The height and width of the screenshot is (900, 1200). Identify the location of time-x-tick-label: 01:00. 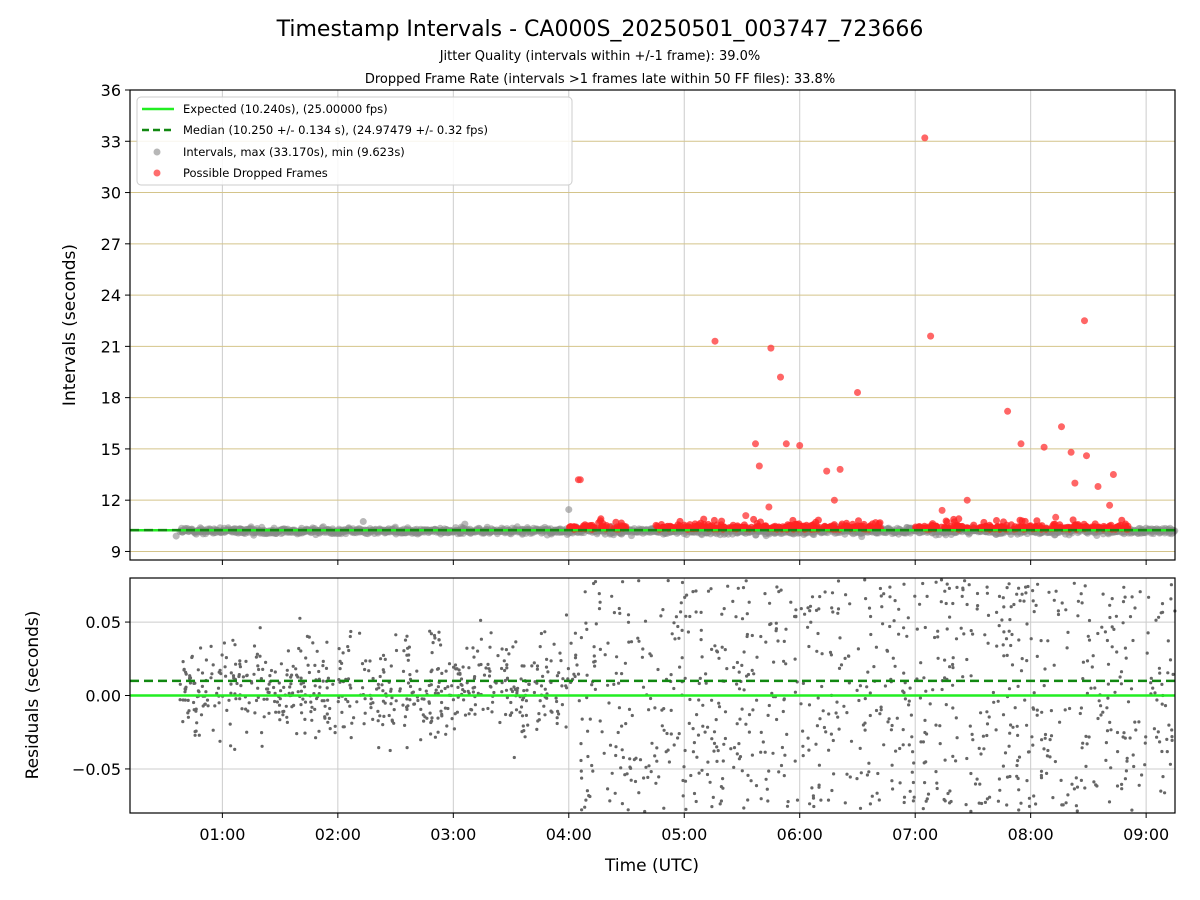
(222, 834).